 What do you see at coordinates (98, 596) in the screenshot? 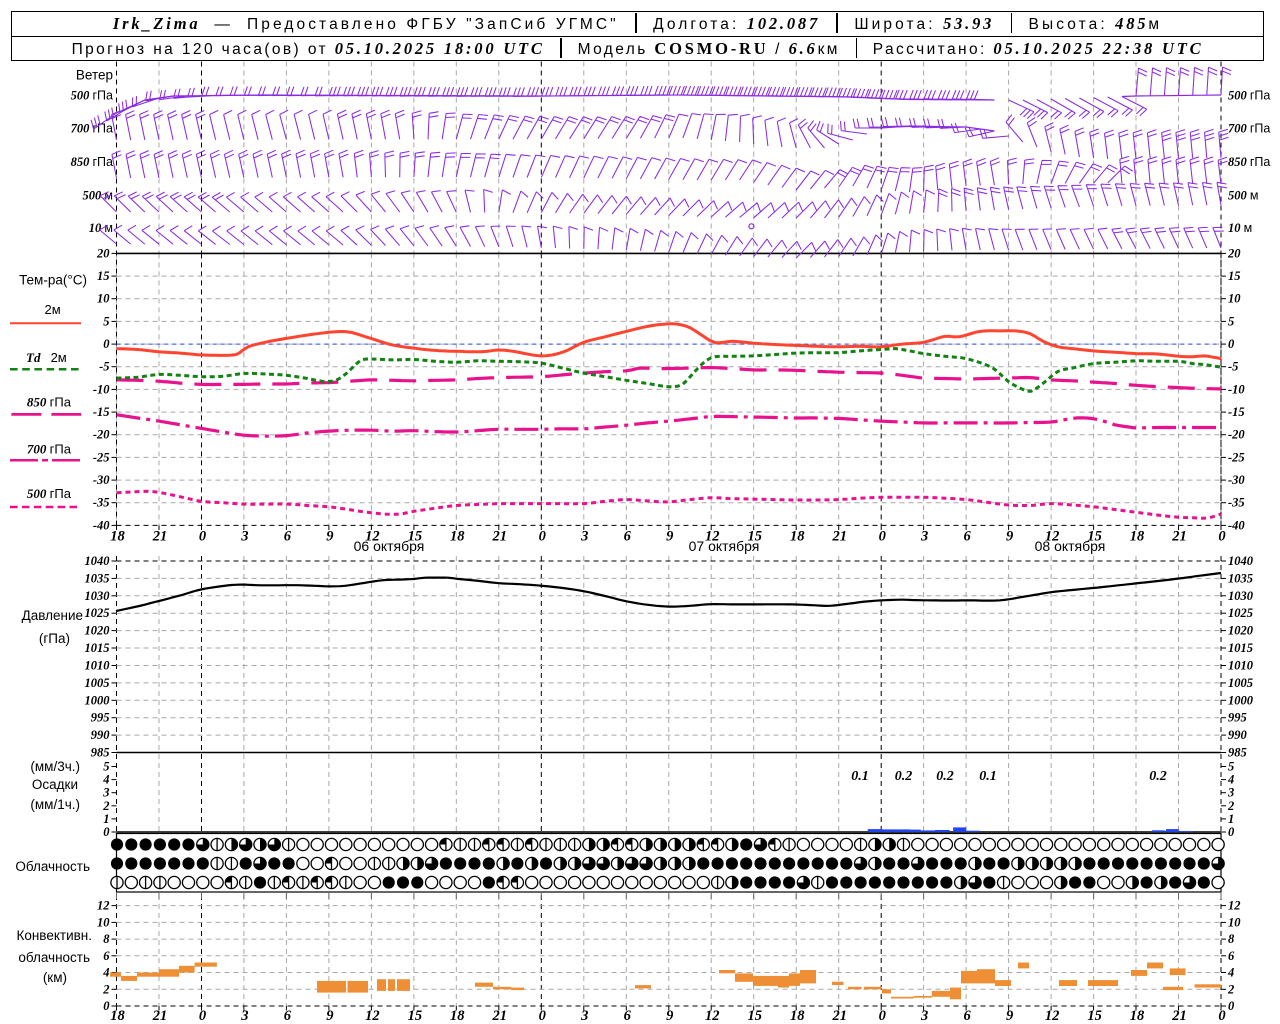
I see `svg-text: 1030` at bounding box center [98, 596].